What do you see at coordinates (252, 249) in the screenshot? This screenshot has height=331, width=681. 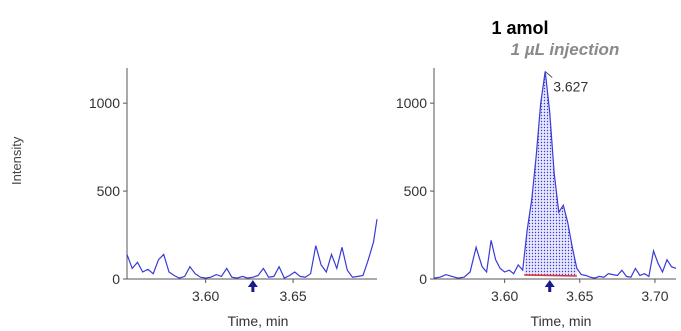 I see `chromatogram-trace` at bounding box center [252, 249].